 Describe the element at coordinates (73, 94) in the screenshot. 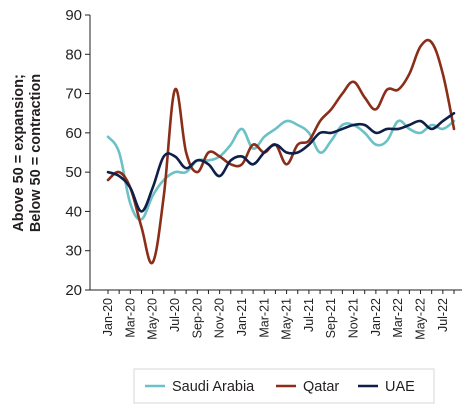

I see `y-tick-label: 70` at that location.